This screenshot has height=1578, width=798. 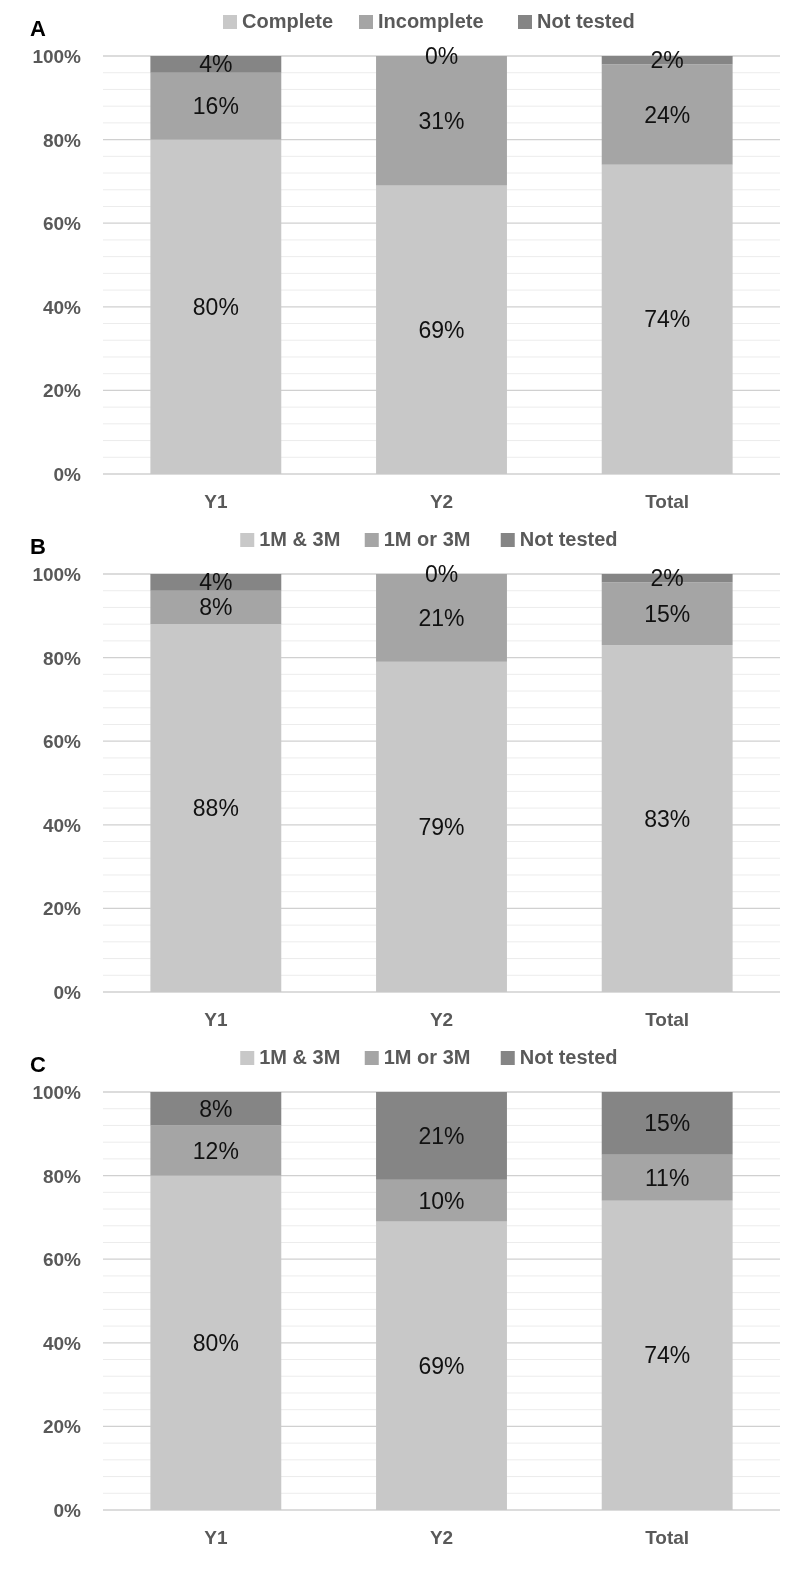 I want to click on data-label: 79%, so click(x=441, y=826).